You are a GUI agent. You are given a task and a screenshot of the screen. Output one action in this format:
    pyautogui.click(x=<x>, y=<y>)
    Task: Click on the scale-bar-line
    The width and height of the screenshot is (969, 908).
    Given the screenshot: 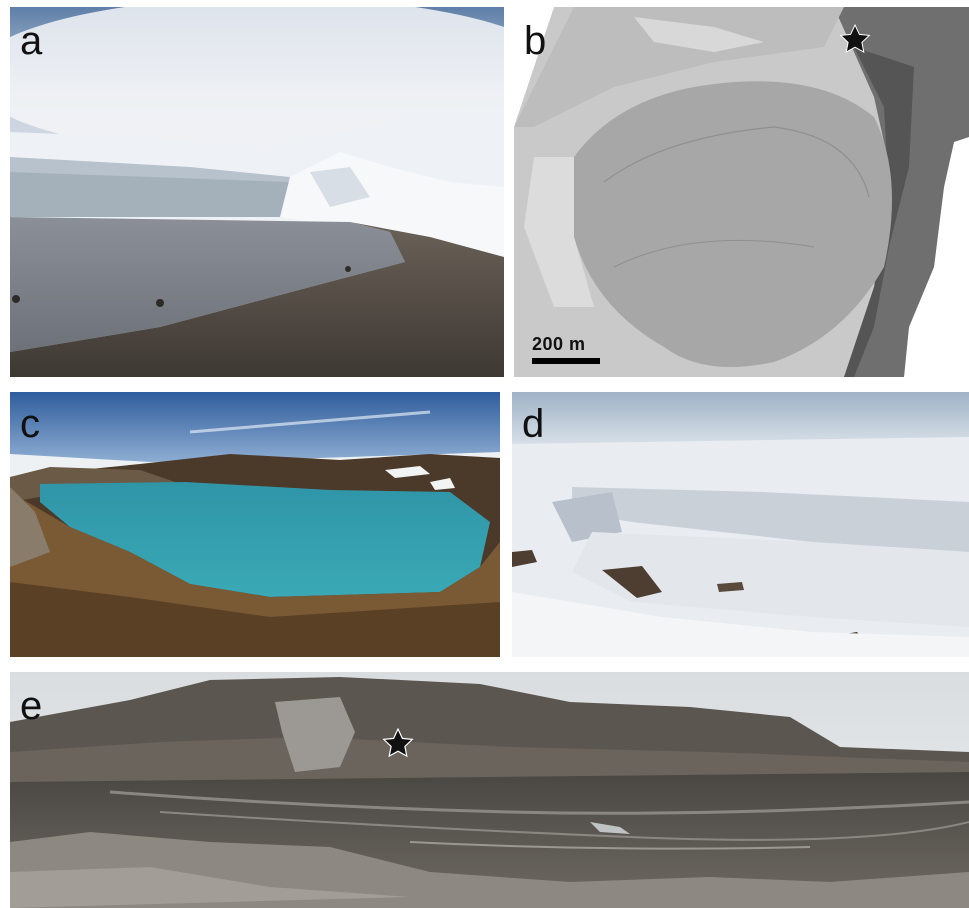 What is the action you would take?
    pyautogui.click(x=566, y=361)
    